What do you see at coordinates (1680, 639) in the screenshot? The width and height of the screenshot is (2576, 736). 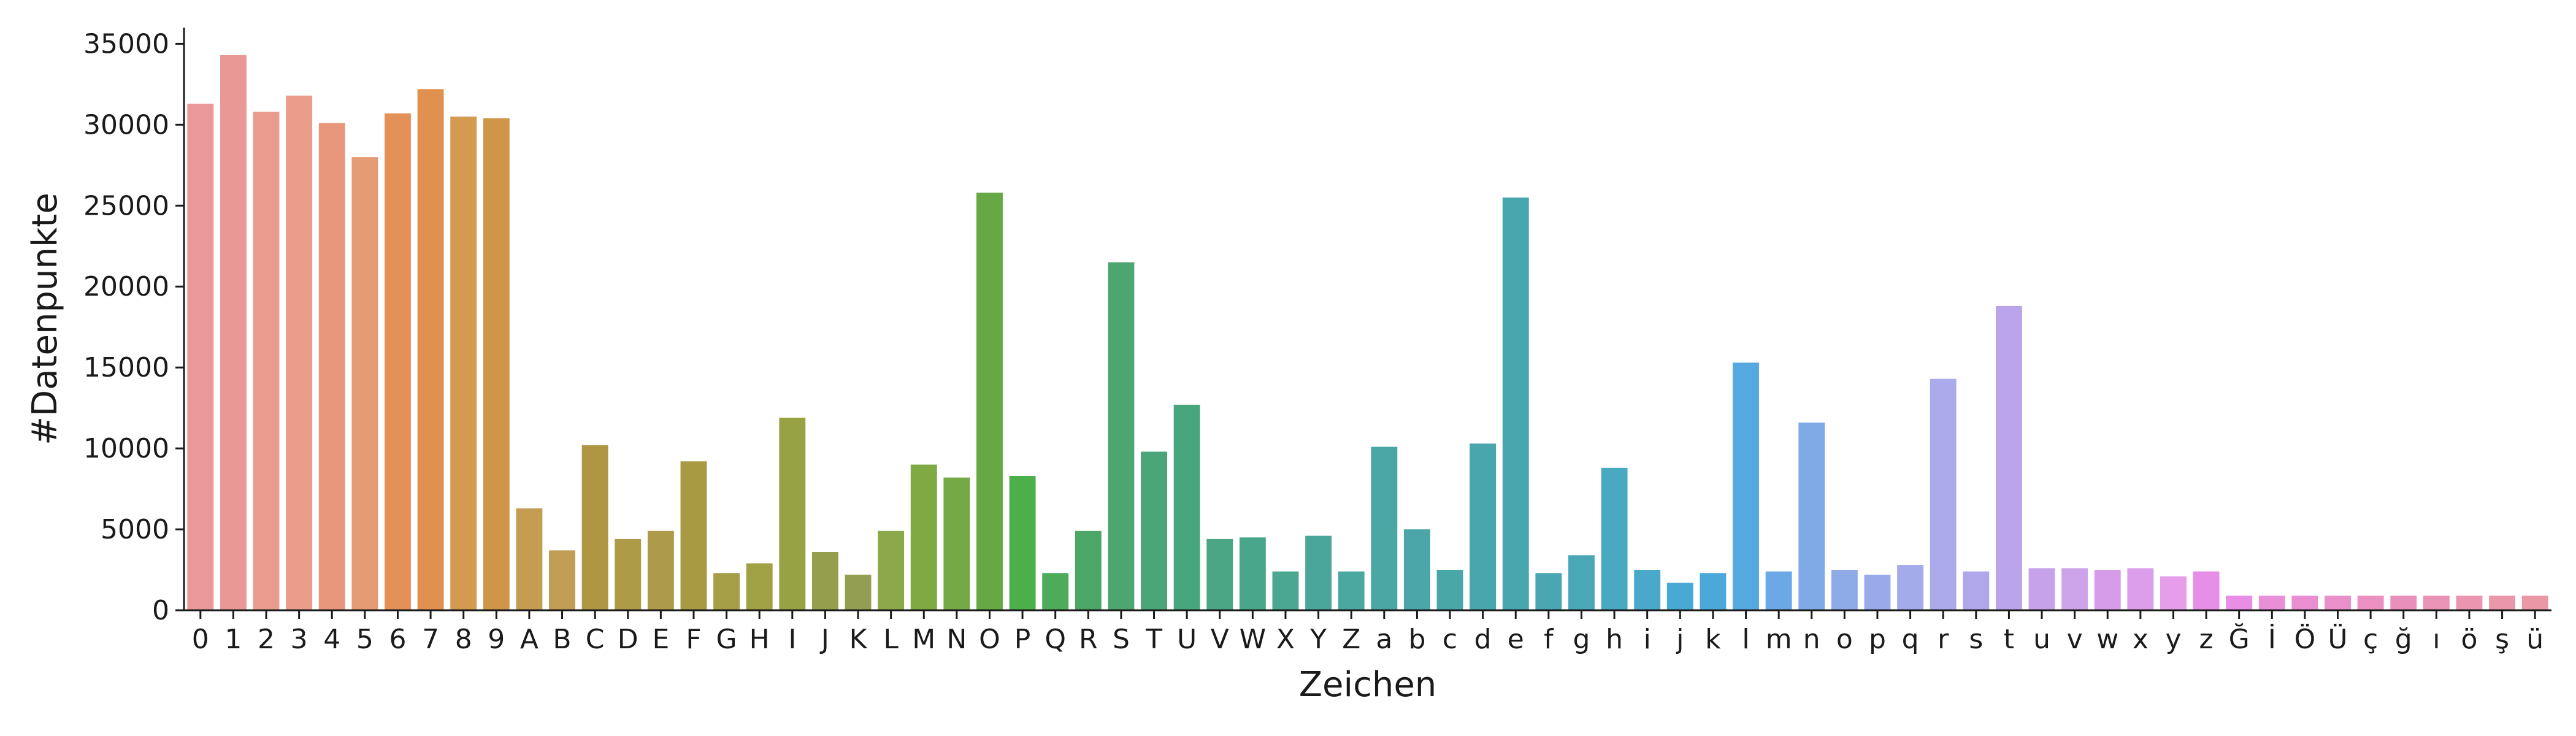 I see `x-tick-label: j` at bounding box center [1680, 639].